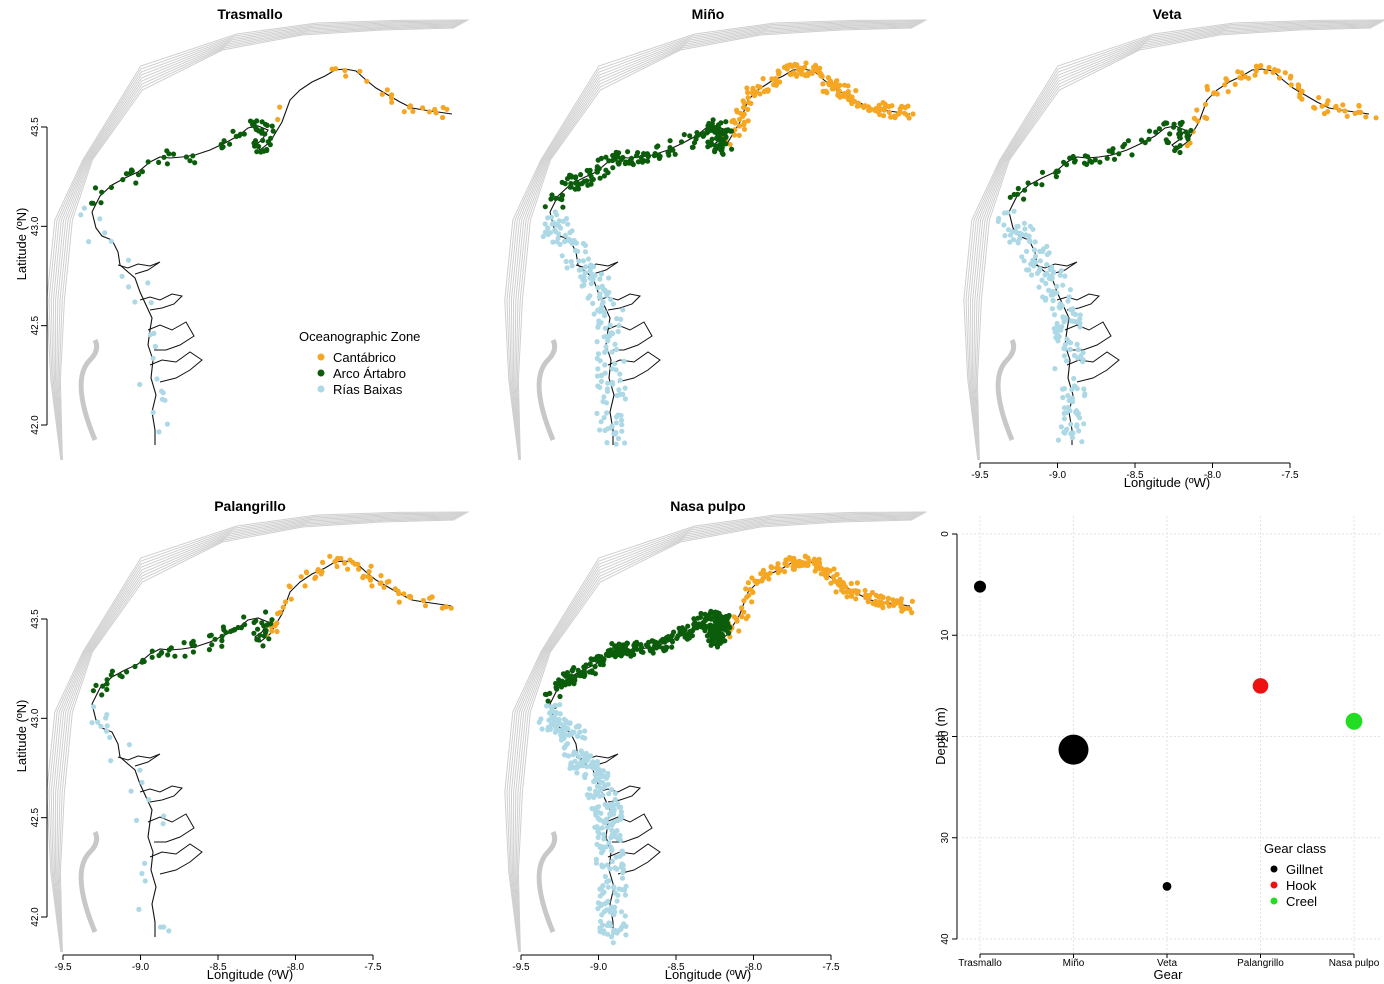  What do you see at coordinates (218, 967) in the screenshot?
I see `map-x-tick-label: -8.5` at bounding box center [218, 967].